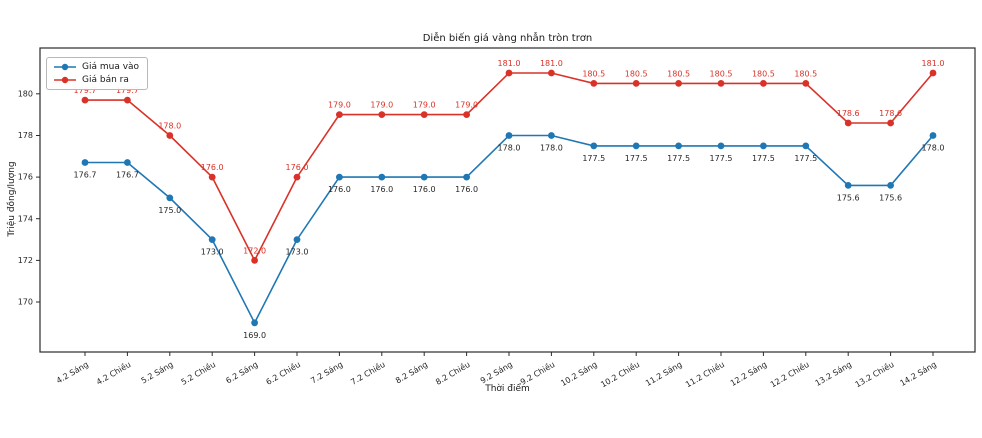  I want to click on svg-text: 170, so click(25, 302).